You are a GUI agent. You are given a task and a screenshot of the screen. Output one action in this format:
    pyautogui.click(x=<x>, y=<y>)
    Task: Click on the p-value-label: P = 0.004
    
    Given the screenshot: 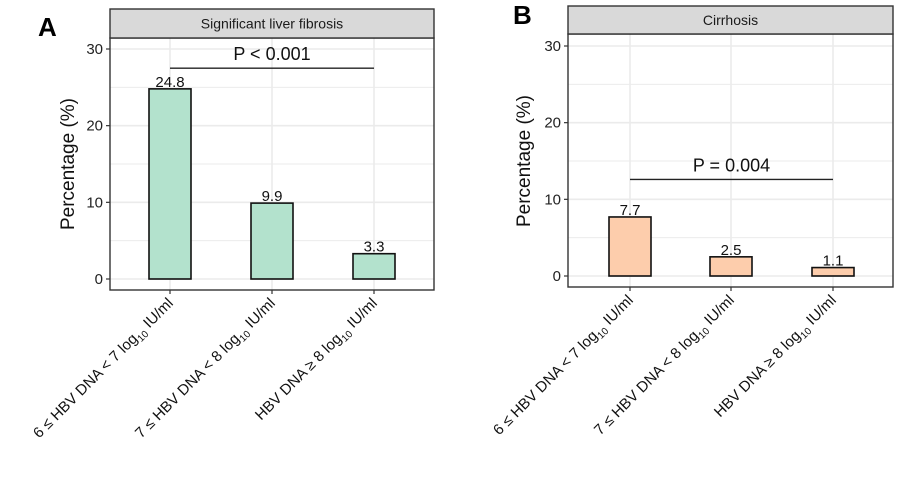 What is the action you would take?
    pyautogui.click(x=731, y=165)
    